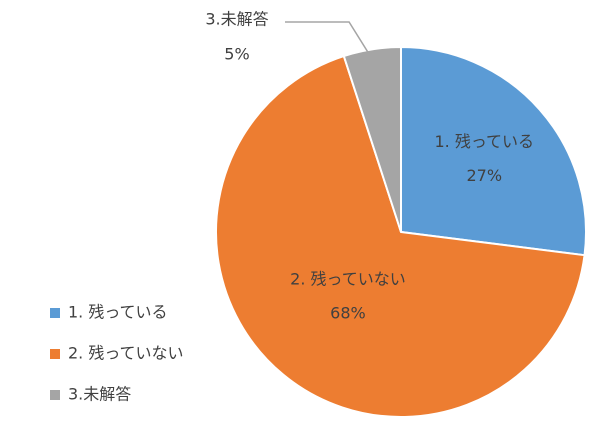 The width and height of the screenshot is (600, 430). What do you see at coordinates (99, 394) in the screenshot?
I see `legend-label: 3.未解答` at bounding box center [99, 394].